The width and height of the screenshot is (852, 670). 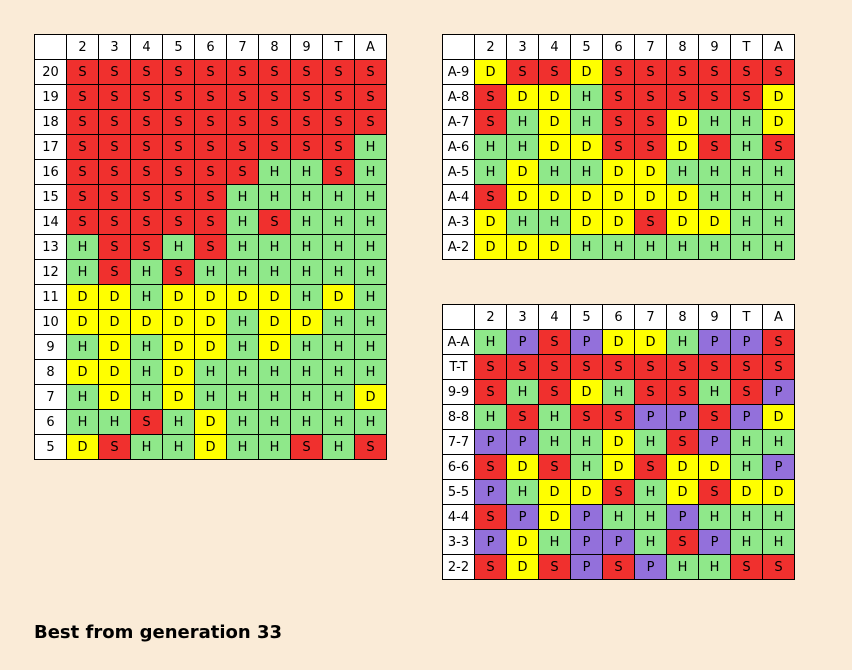 I want to click on table-row: 19 S S S S S S S S S S, so click(x=210, y=97).